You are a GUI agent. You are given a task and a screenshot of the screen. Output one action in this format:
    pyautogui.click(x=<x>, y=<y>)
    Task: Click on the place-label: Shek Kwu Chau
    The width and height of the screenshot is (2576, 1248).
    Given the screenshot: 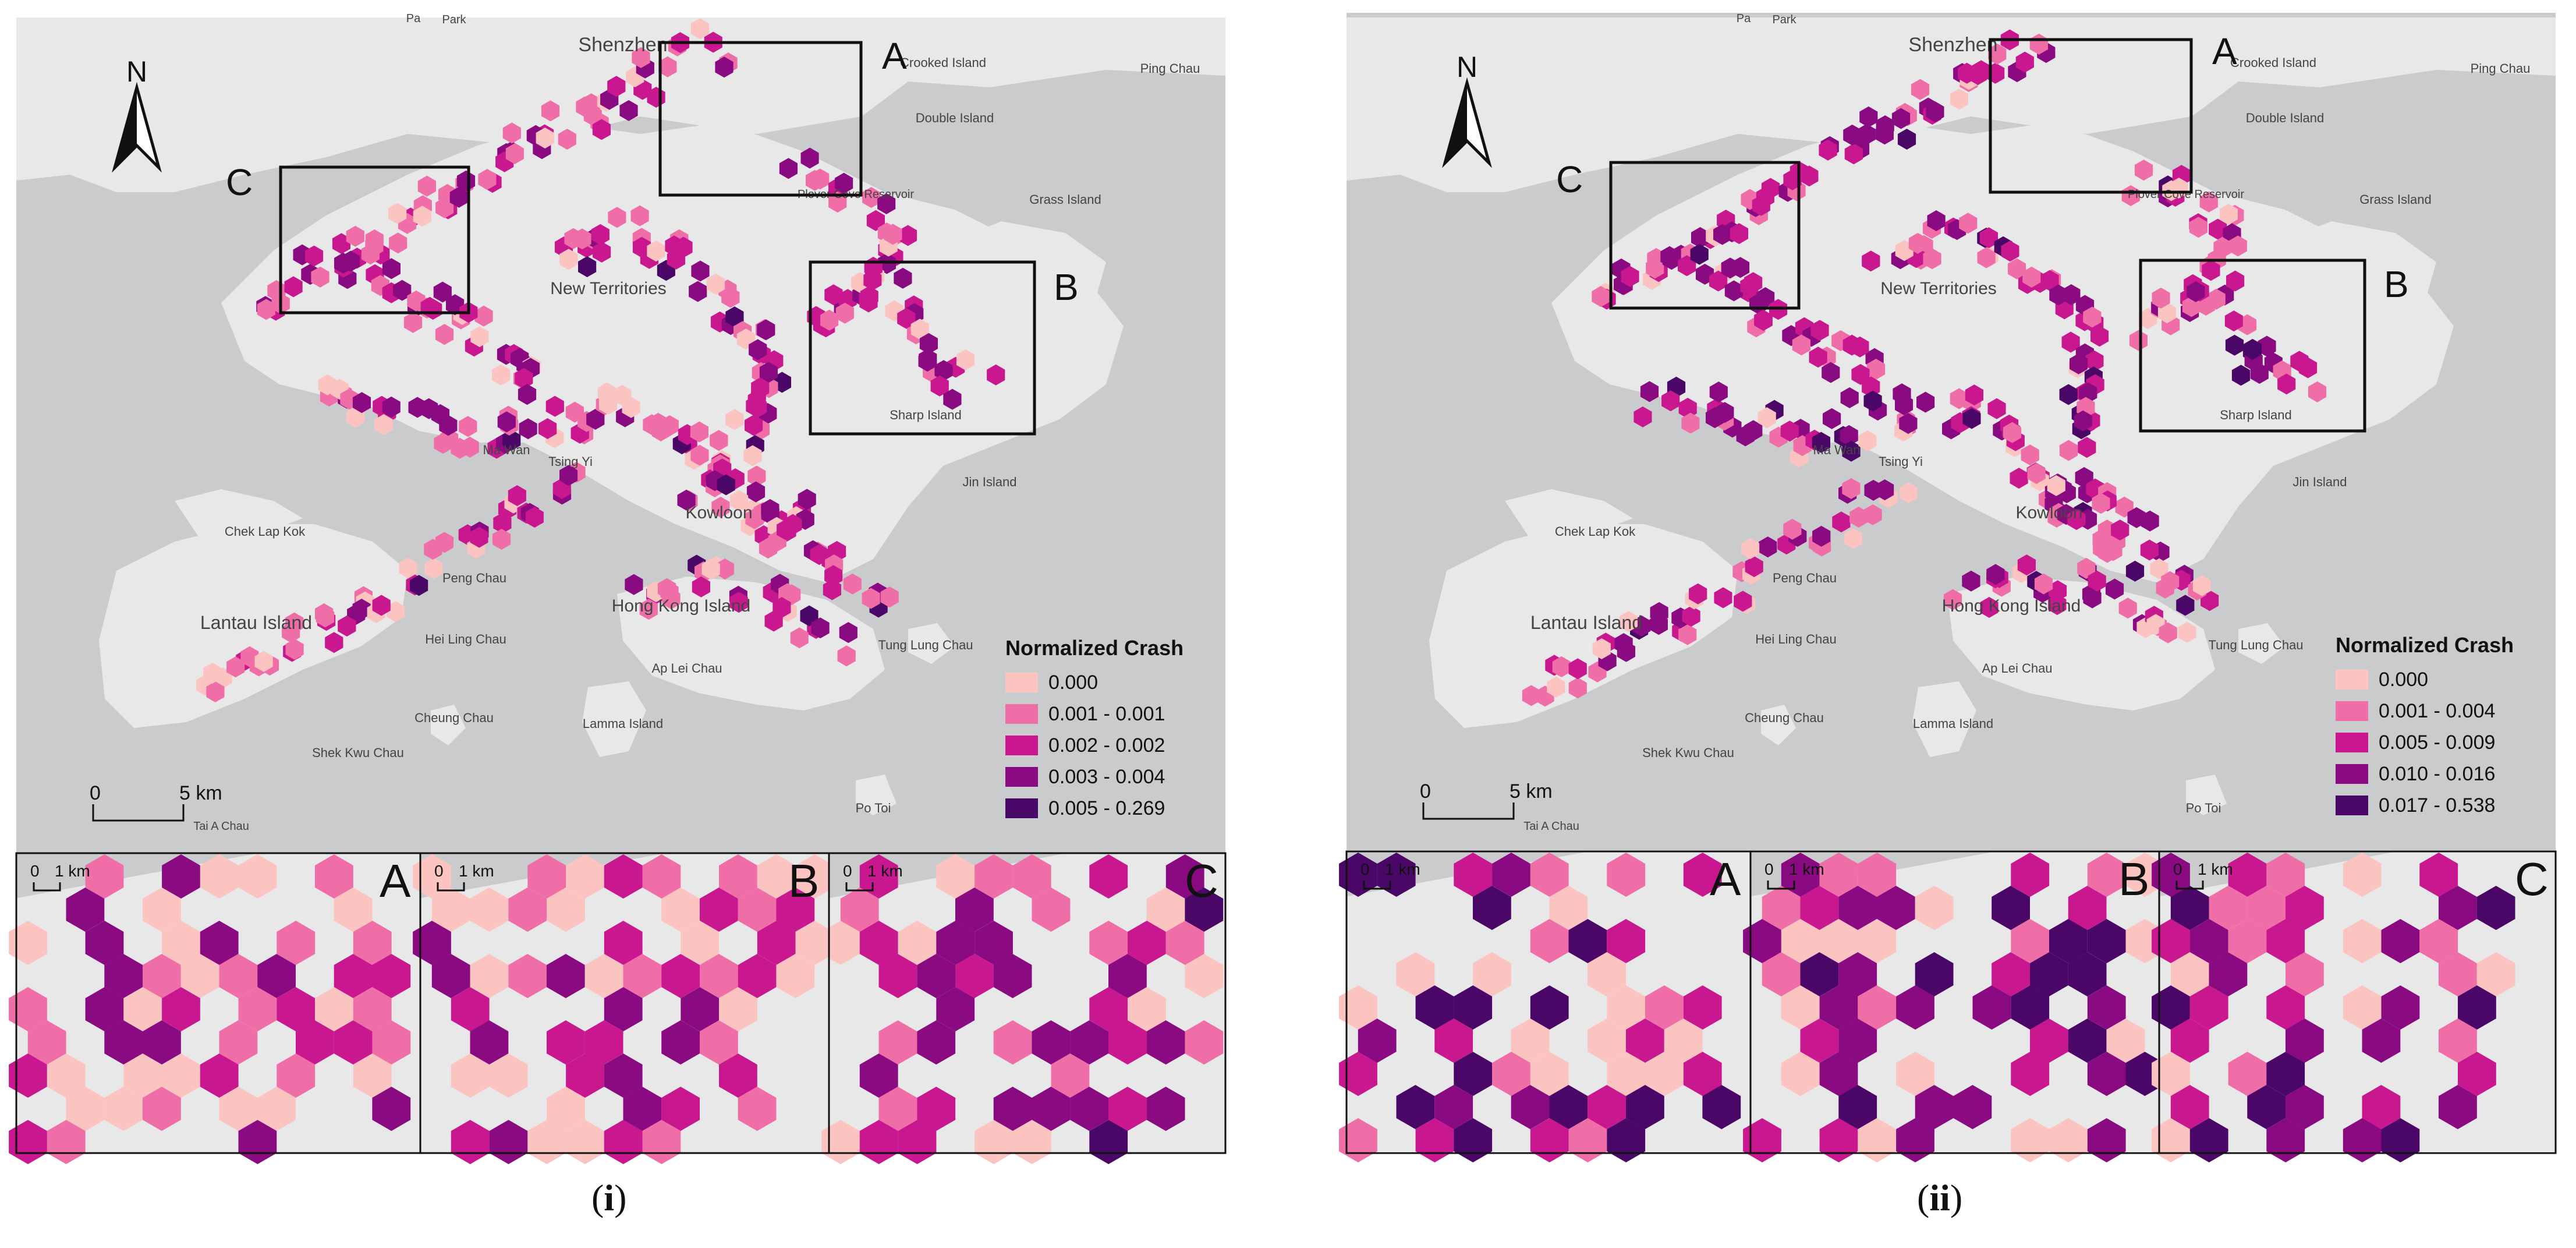 What is the action you would take?
    pyautogui.click(x=1688, y=752)
    